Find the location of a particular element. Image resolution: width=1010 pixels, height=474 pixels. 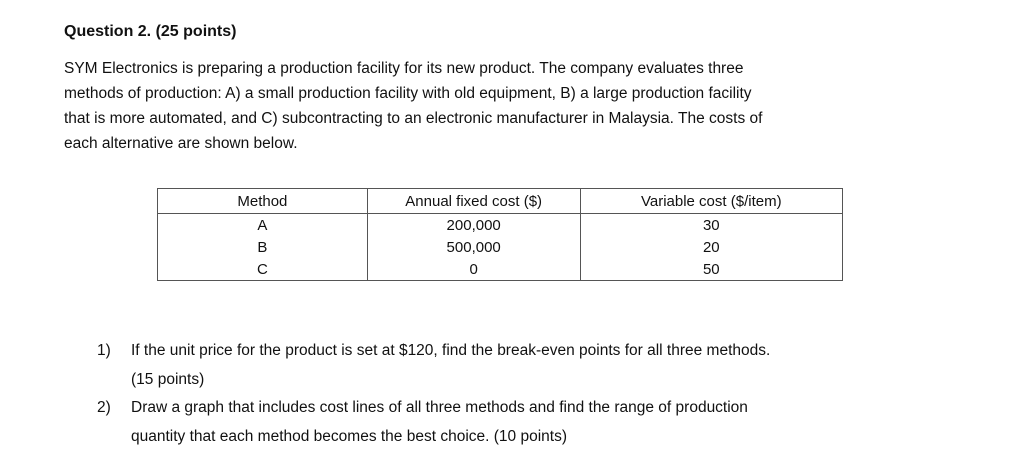

table-cell: 50 is located at coordinates (712, 269).